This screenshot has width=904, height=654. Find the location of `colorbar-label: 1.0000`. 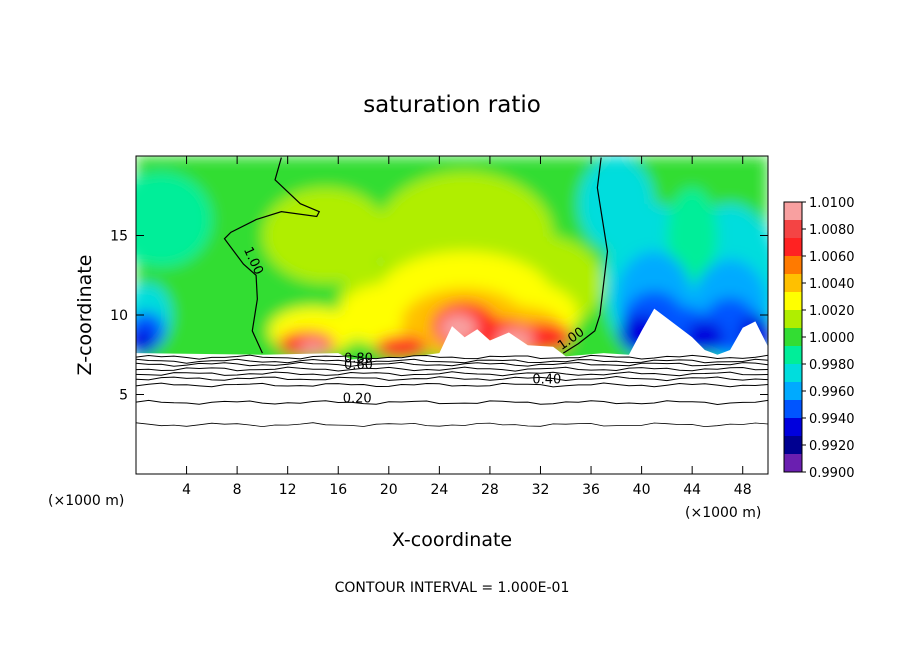

colorbar-label: 1.0000 is located at coordinates (832, 338).